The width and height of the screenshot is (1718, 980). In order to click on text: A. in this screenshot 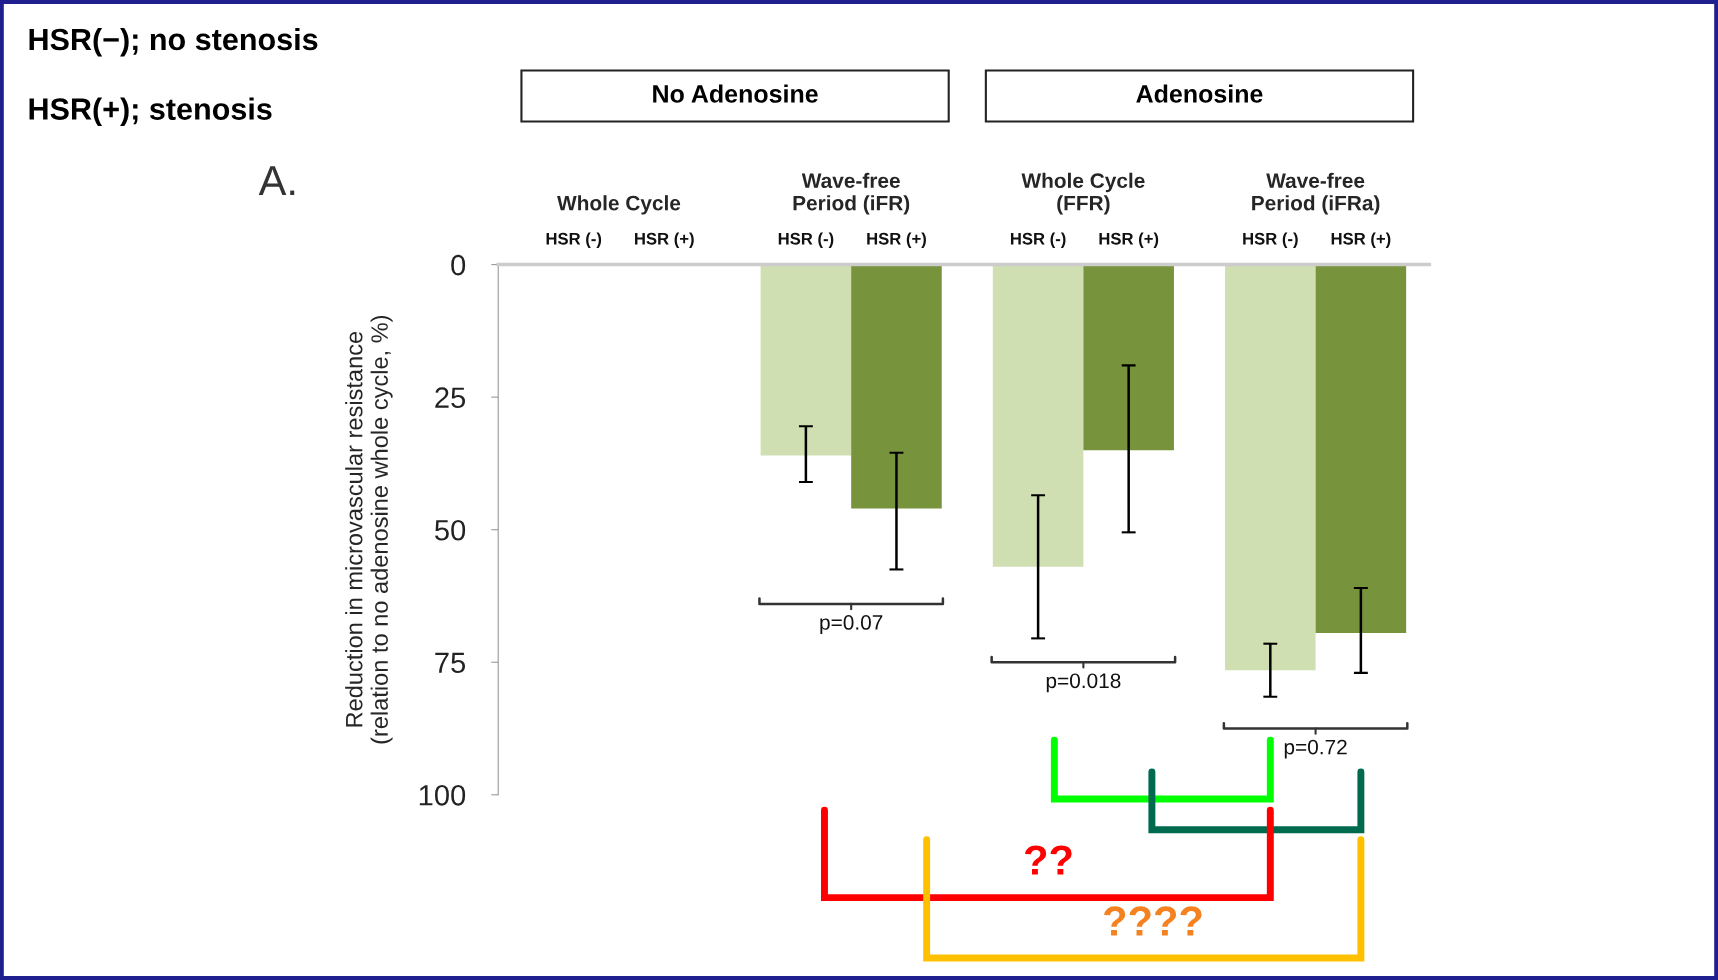, I will do `click(276, 181)`.